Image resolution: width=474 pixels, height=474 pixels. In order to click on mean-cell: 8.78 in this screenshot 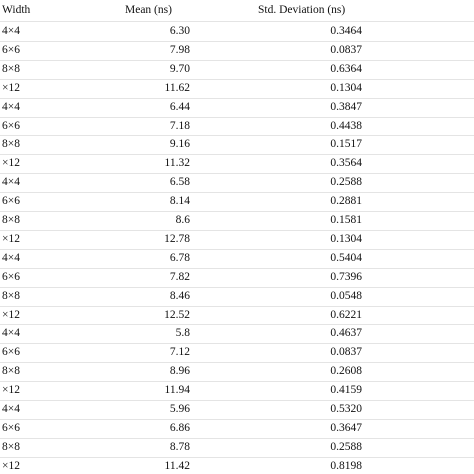, I will do `click(179, 446)`.